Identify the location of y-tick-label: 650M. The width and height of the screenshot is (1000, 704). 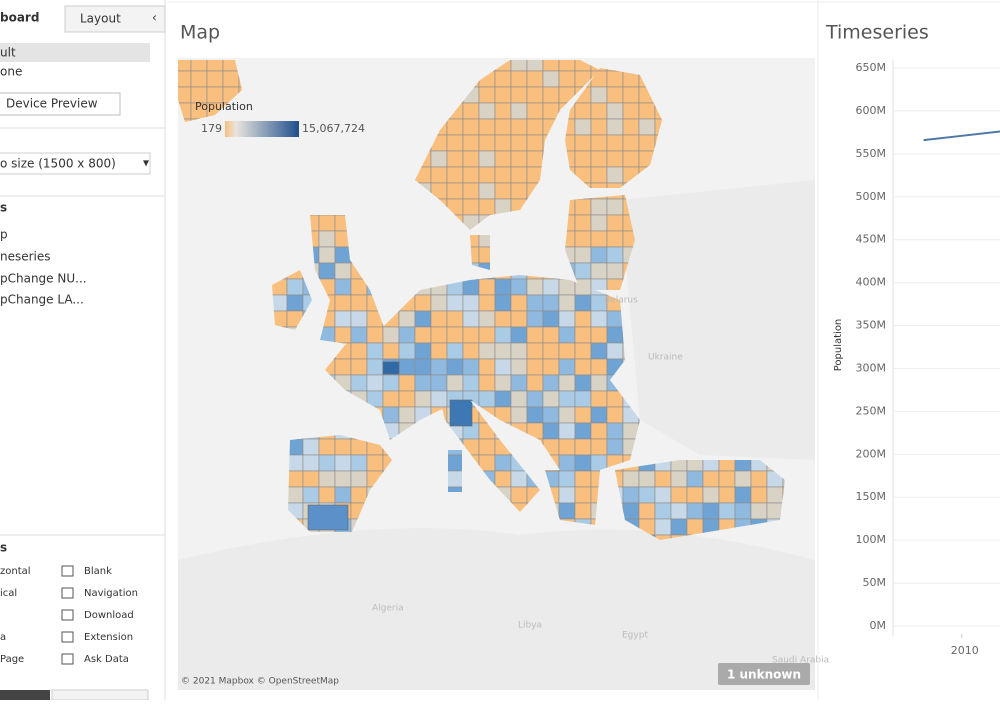
(871, 67).